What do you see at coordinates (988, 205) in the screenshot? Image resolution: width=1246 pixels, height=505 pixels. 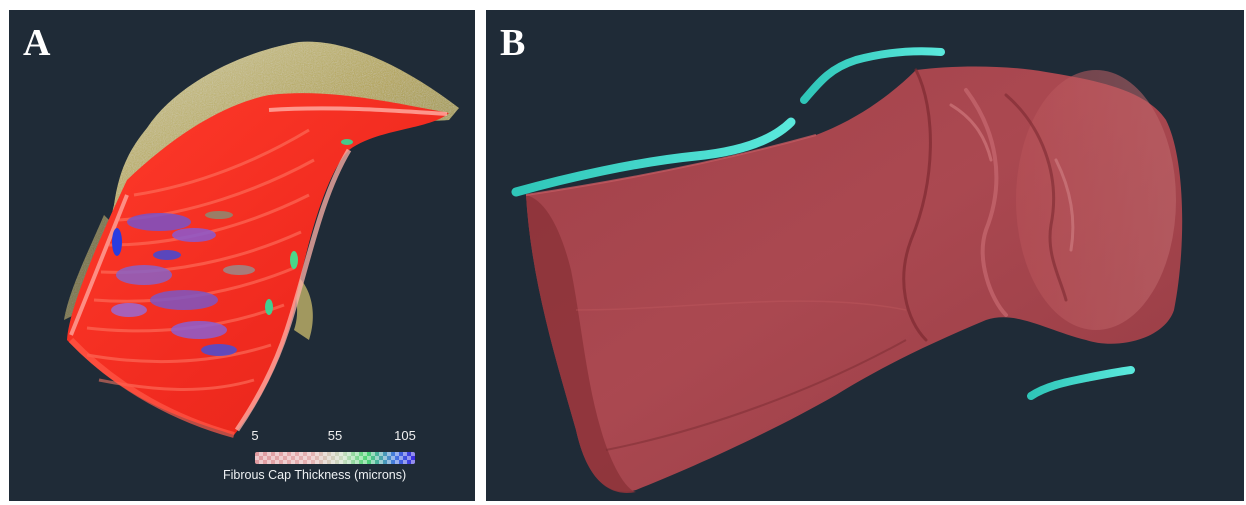 I see `stenosis-folds` at bounding box center [988, 205].